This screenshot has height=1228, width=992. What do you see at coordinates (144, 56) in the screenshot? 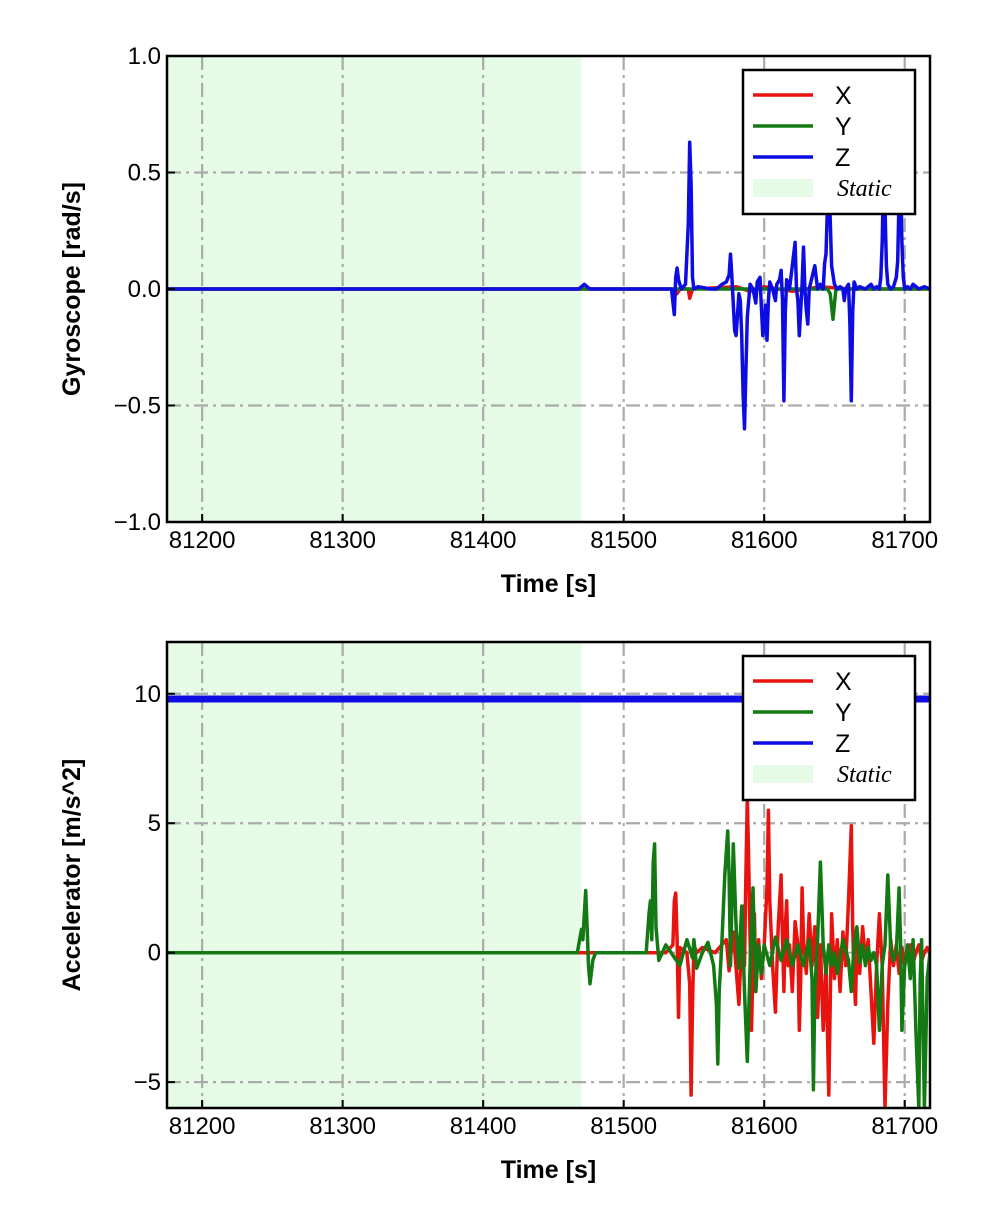
I see `y-tick-label: 1.0` at bounding box center [144, 56].